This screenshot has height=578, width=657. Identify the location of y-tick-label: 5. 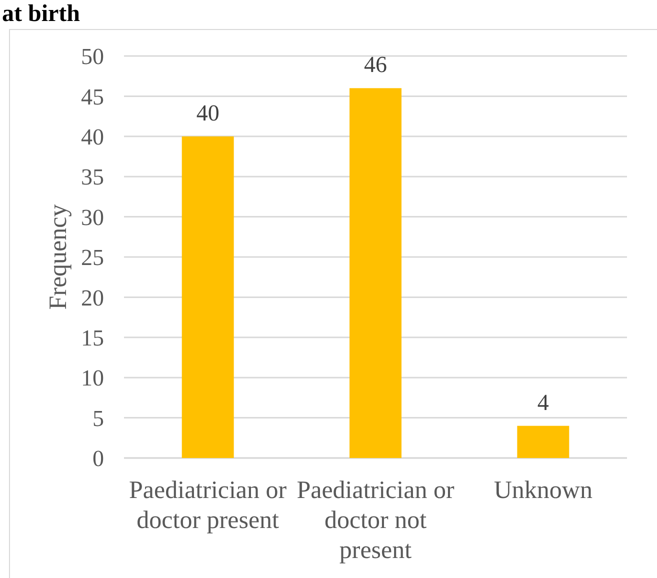
(98, 418).